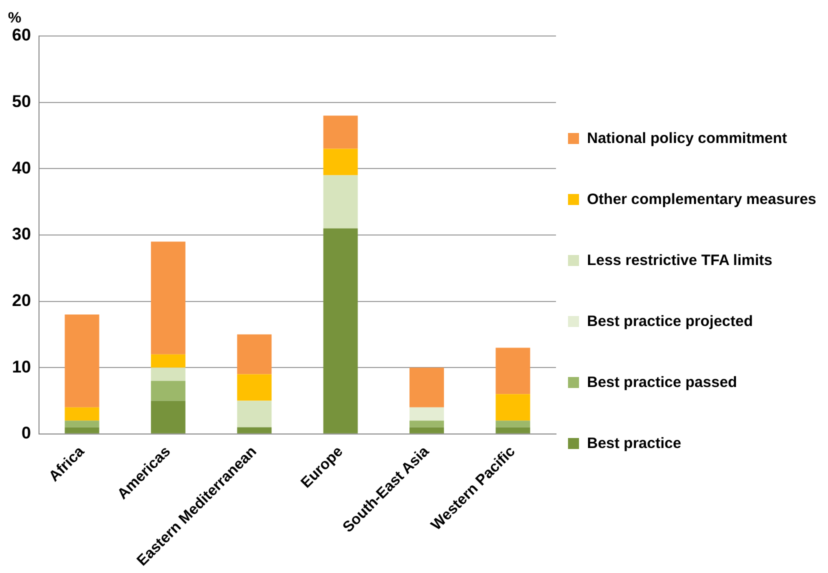 Image resolution: width=828 pixels, height=573 pixels. I want to click on legend-label: Other complementary measures, so click(701, 199).